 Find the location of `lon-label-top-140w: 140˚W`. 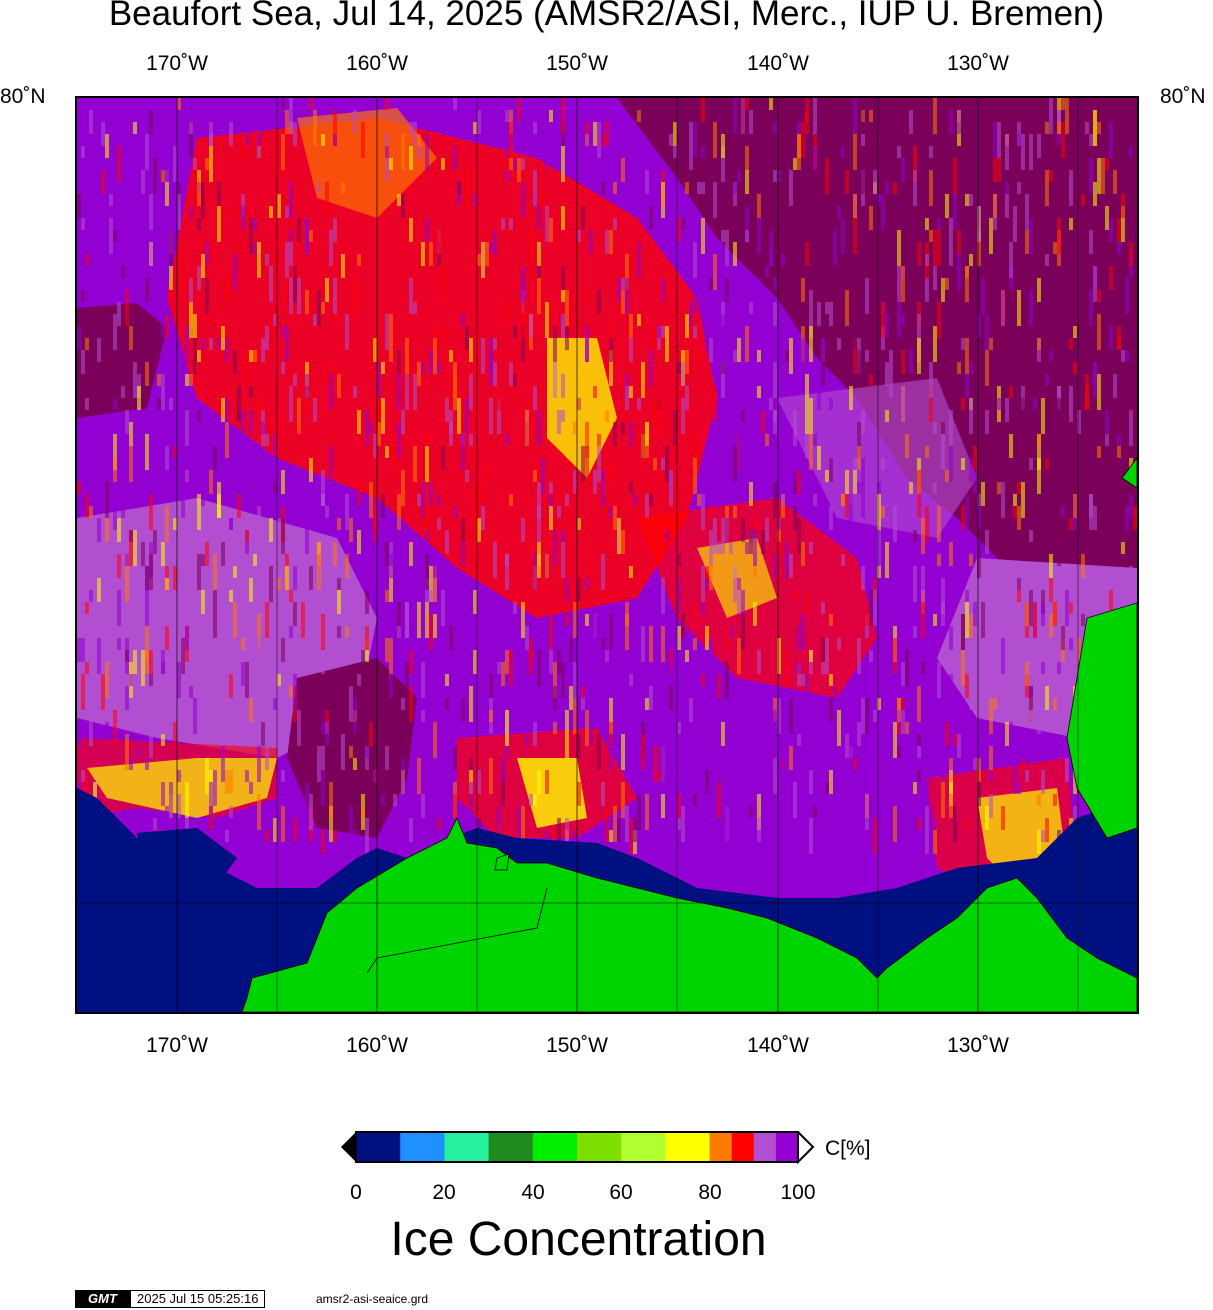

lon-label-top-140w: 140˚W is located at coordinates (778, 63).